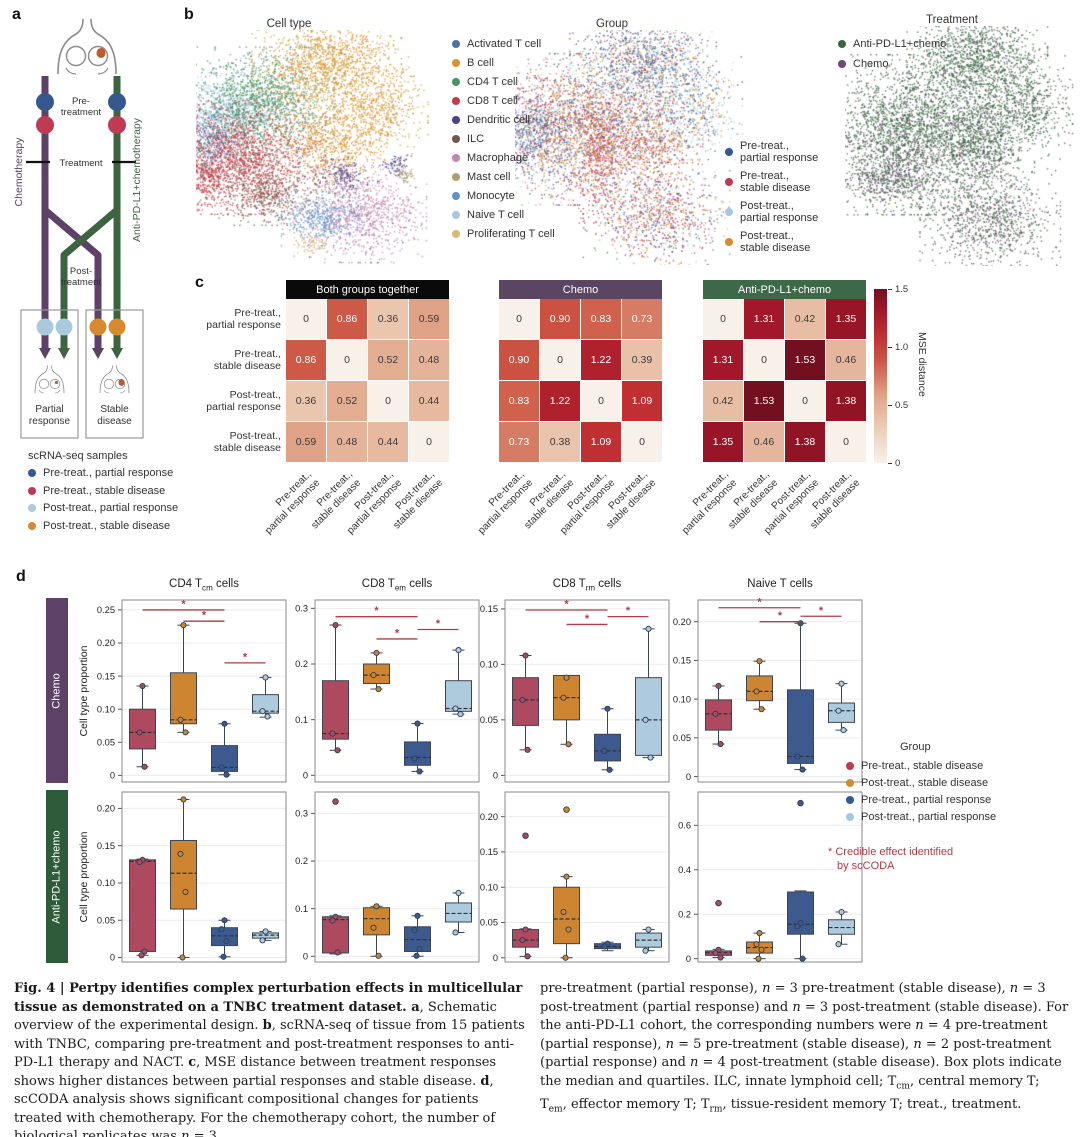 The height and width of the screenshot is (1137, 1080). I want to click on caption-segment: , effector memory T; T, so click(636, 1104).